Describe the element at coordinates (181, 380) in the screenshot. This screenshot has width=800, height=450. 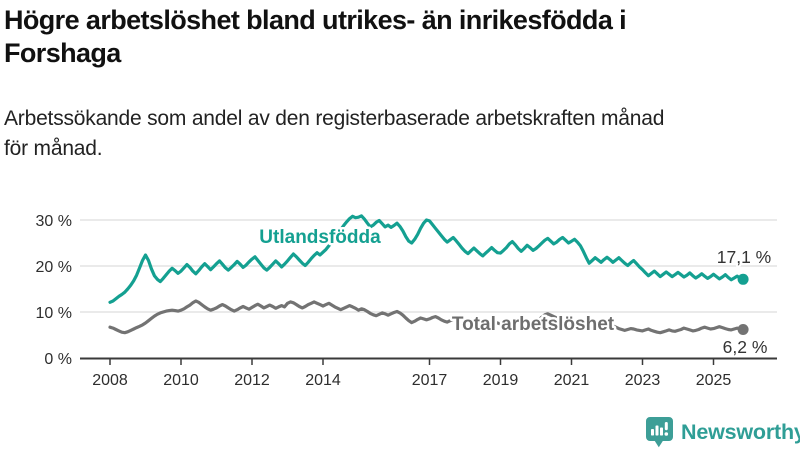
I see `x-tick-label: 2010` at that location.